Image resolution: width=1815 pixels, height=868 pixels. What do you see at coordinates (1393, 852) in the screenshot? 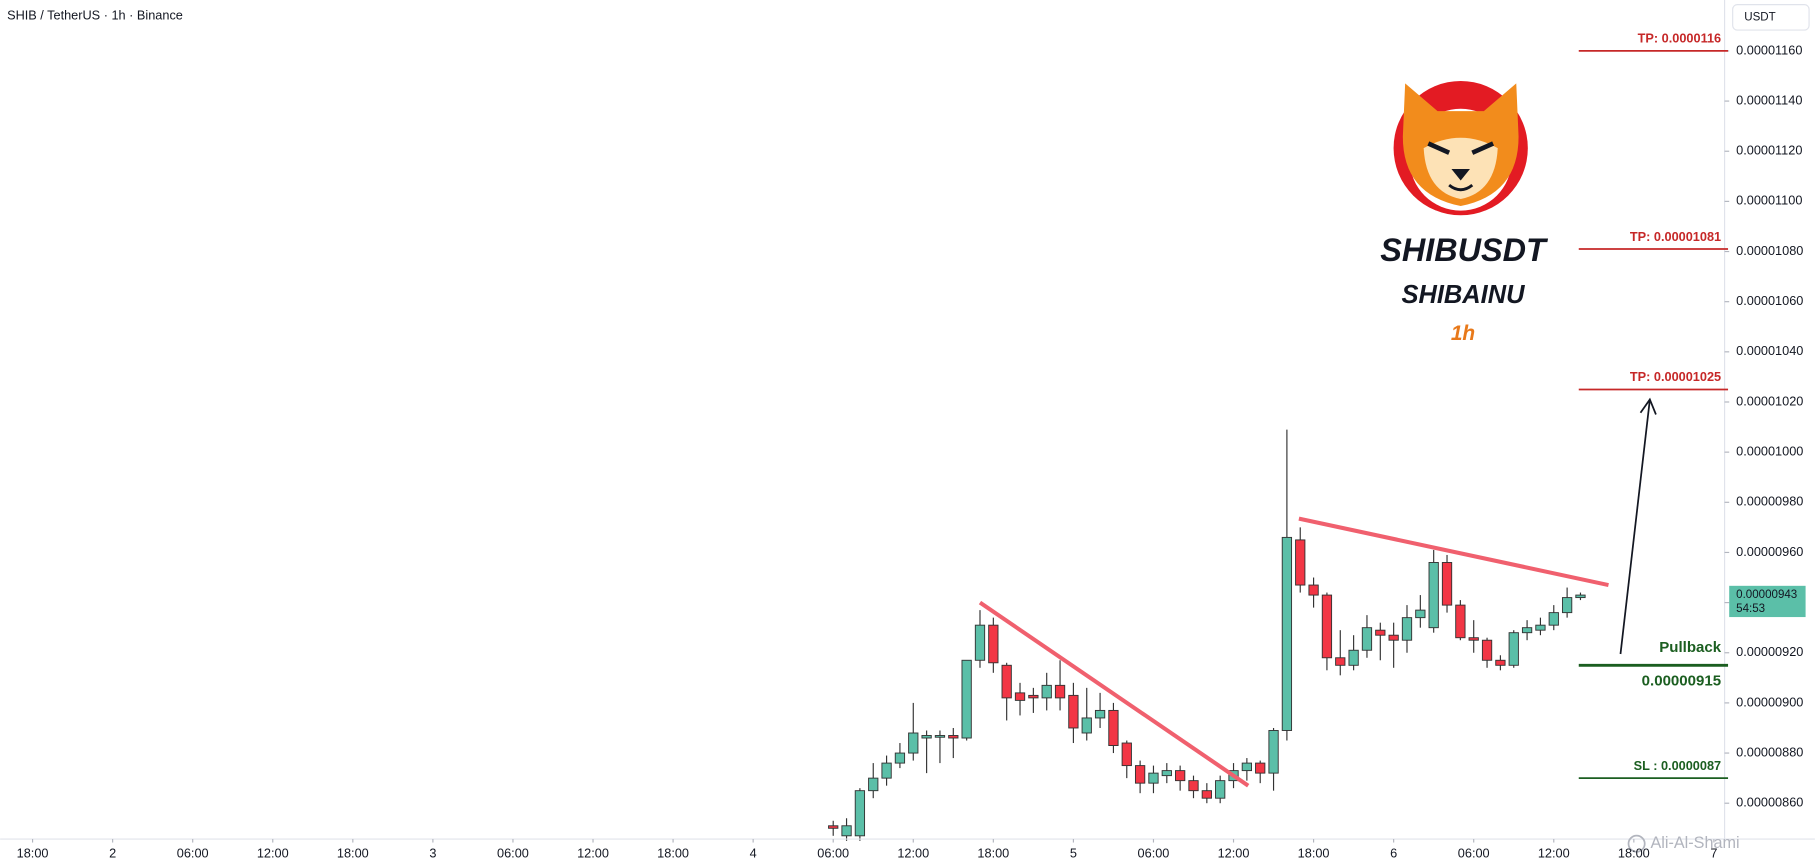
I see `x-tick-label: 6` at bounding box center [1393, 852].